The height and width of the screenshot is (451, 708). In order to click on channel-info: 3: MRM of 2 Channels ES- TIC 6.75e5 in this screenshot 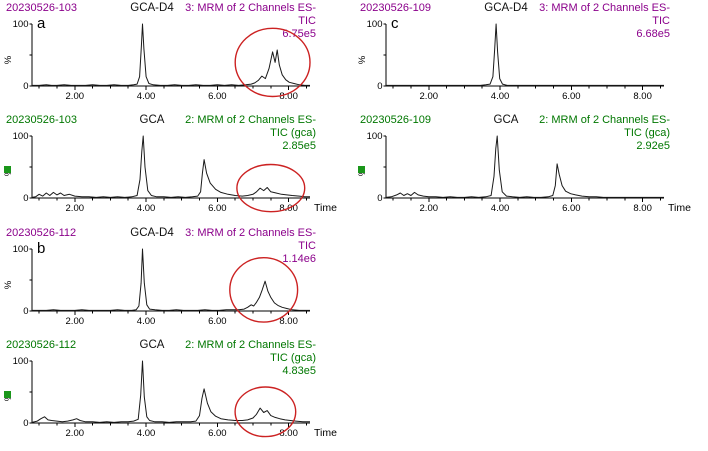, I will do `click(250, 21)`.